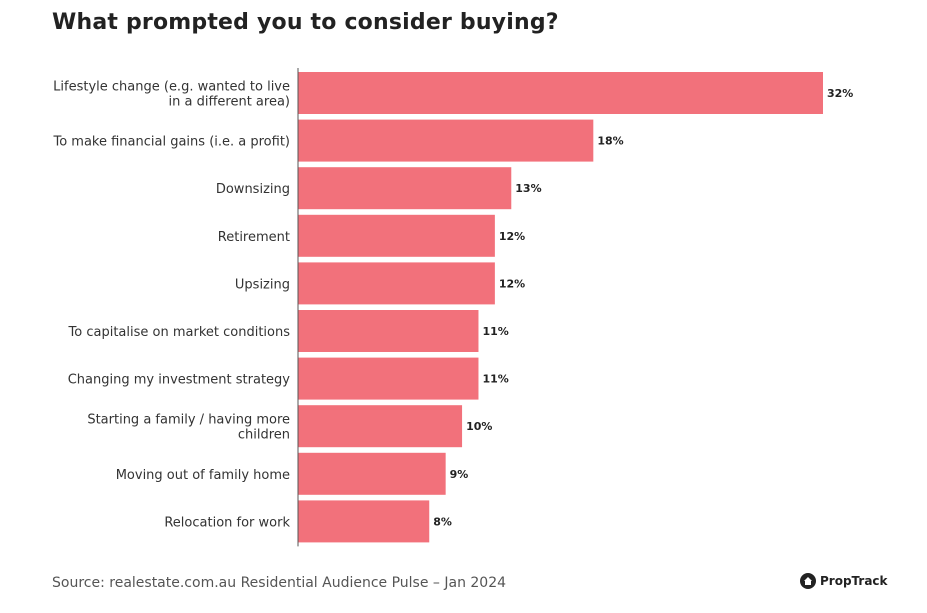 The image size is (927, 613). I want to click on category-label-8: Starting a family / having more children, so click(188, 428).